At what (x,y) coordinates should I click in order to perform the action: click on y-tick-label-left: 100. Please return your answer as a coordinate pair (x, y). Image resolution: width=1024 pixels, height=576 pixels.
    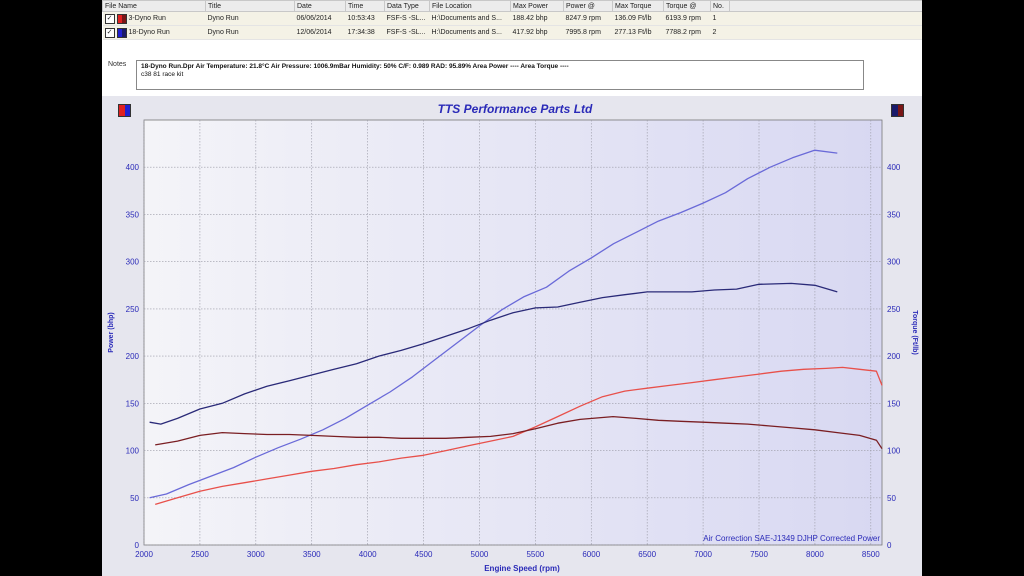
    Looking at the image, I should click on (133, 451).